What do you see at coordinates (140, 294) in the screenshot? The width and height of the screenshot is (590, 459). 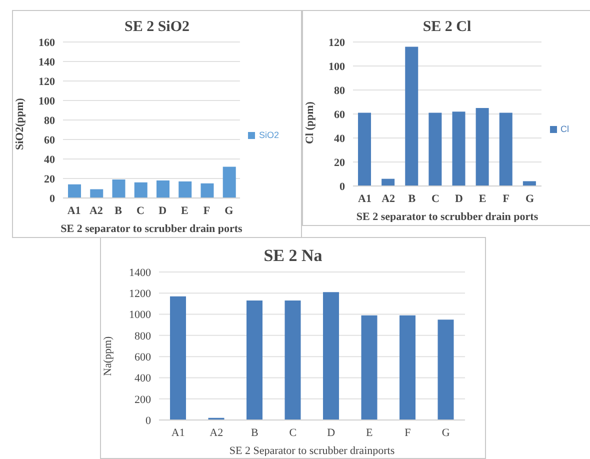 I see `y-tick-label: 1200` at bounding box center [140, 294].